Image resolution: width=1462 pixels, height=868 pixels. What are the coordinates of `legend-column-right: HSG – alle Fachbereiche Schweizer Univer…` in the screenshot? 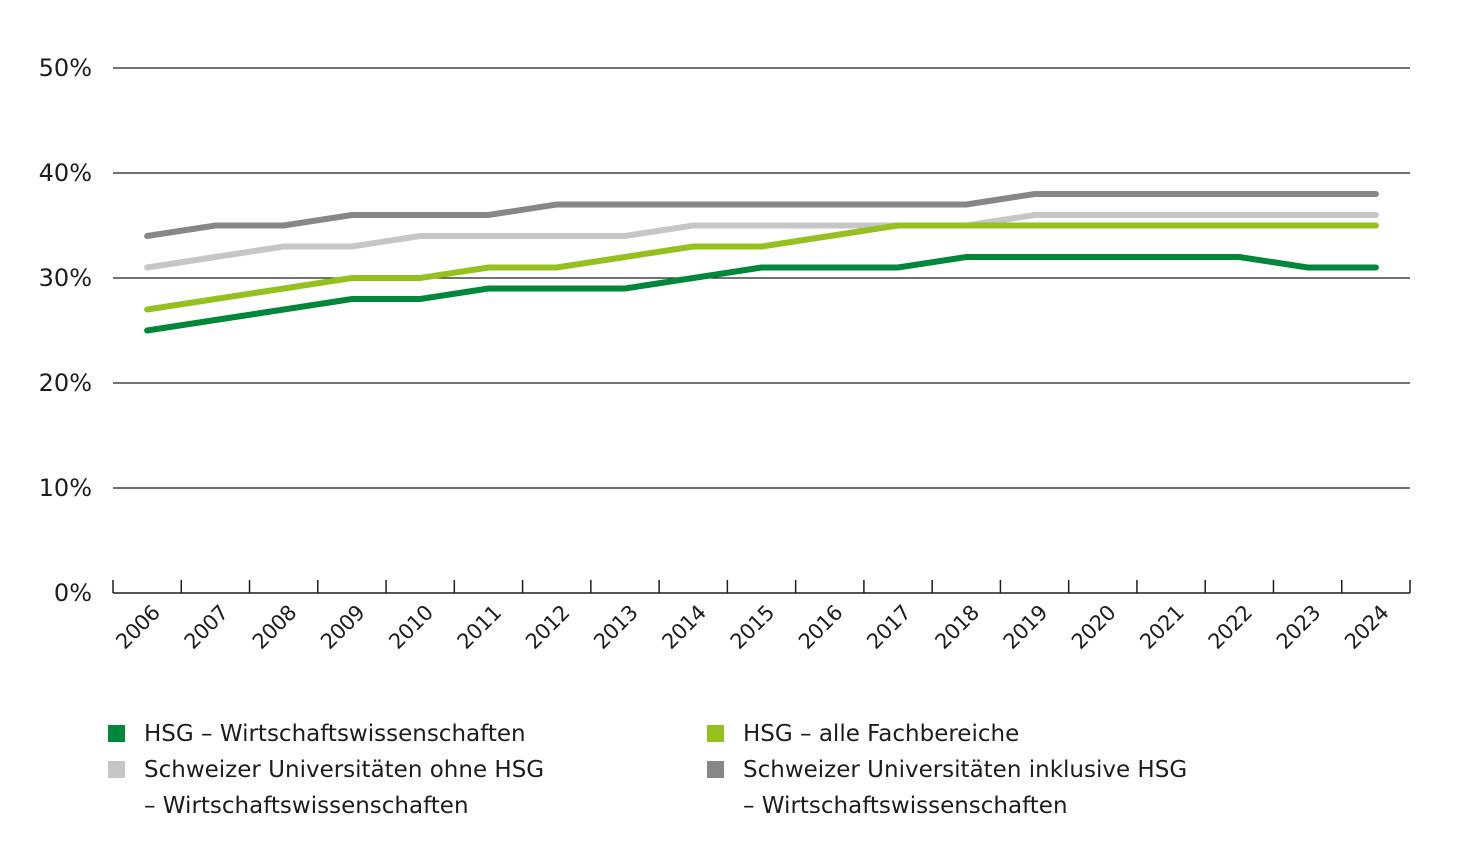 It's located at (947, 770).